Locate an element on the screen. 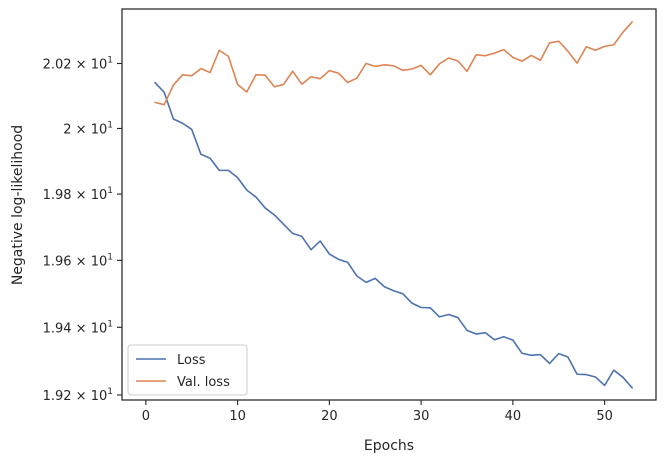  x-tick-label: 10 is located at coordinates (237, 416).